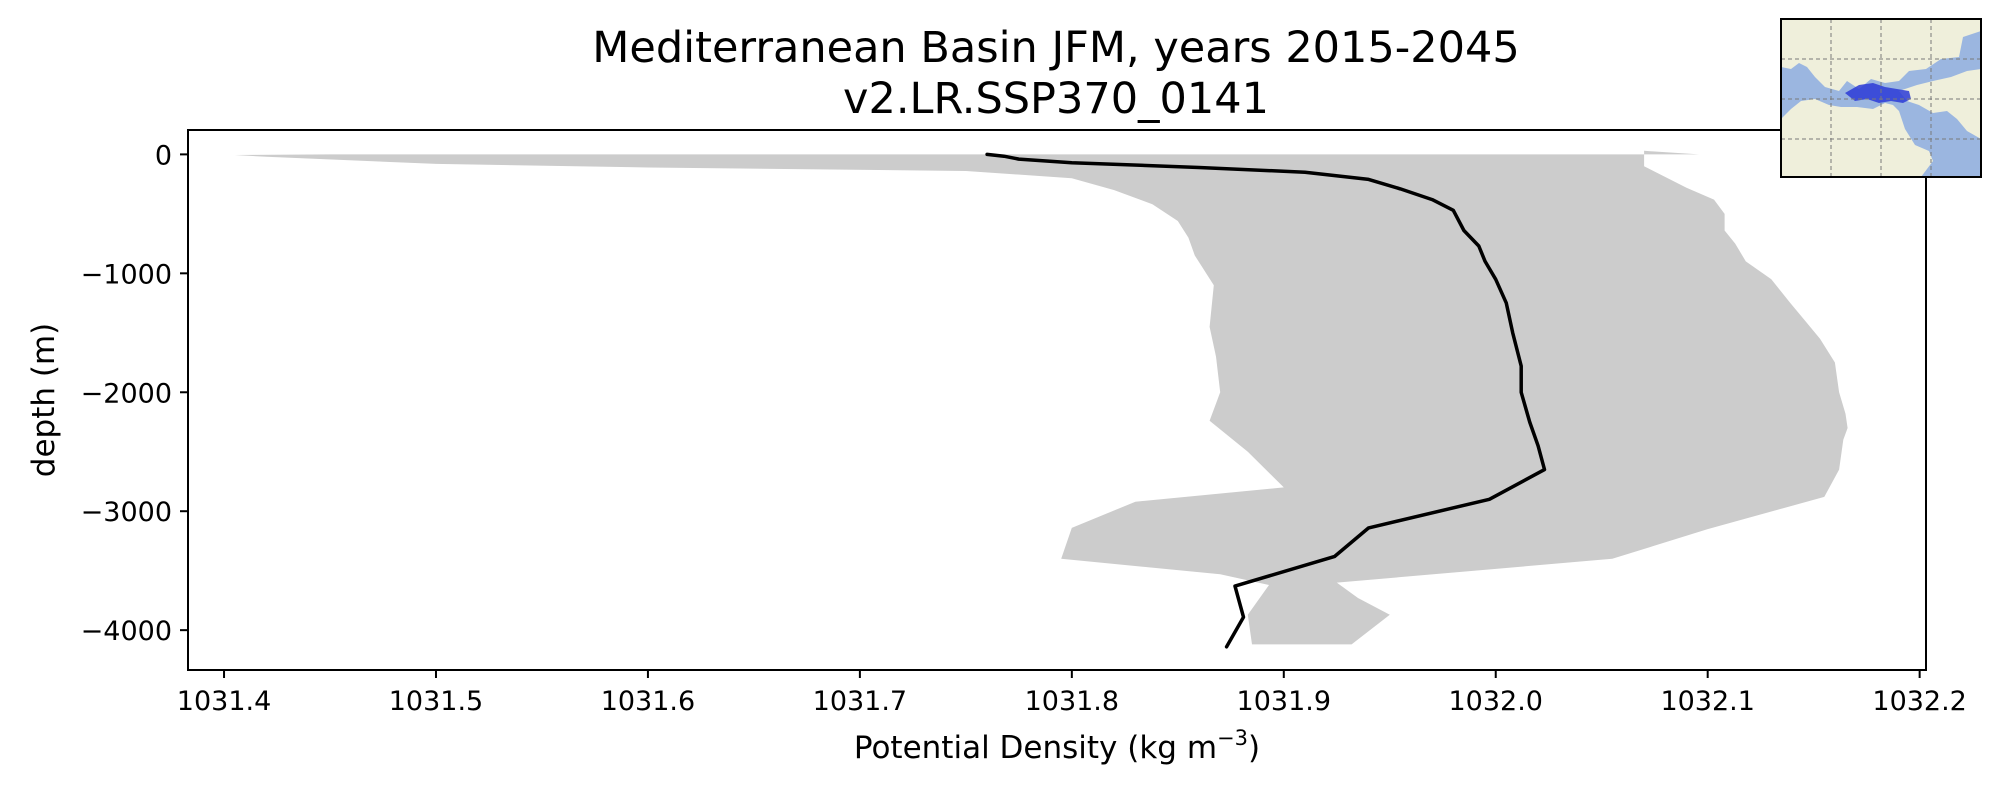 The width and height of the screenshot is (2000, 800). I want to click on x-tick-label: 1032.2, so click(1919, 701).